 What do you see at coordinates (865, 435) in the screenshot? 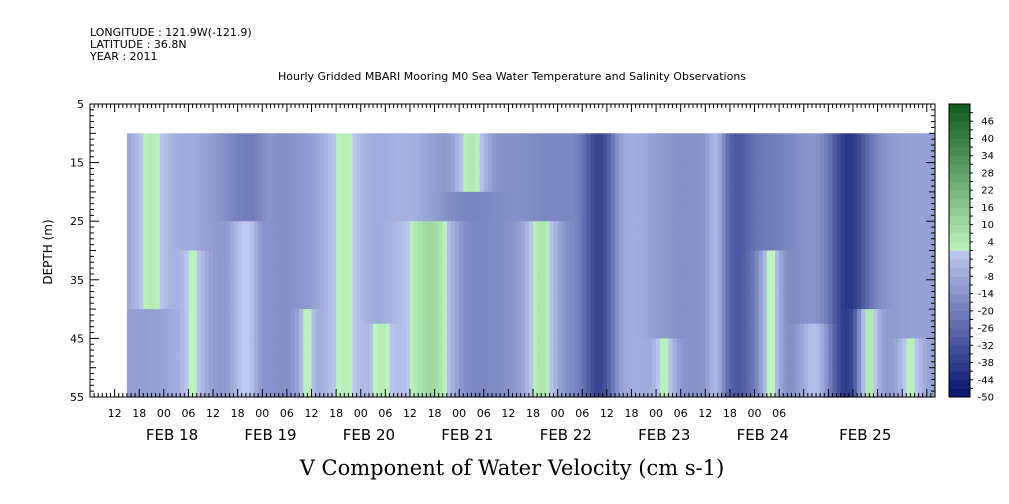
I see `x-date-label: FEB 25` at bounding box center [865, 435].